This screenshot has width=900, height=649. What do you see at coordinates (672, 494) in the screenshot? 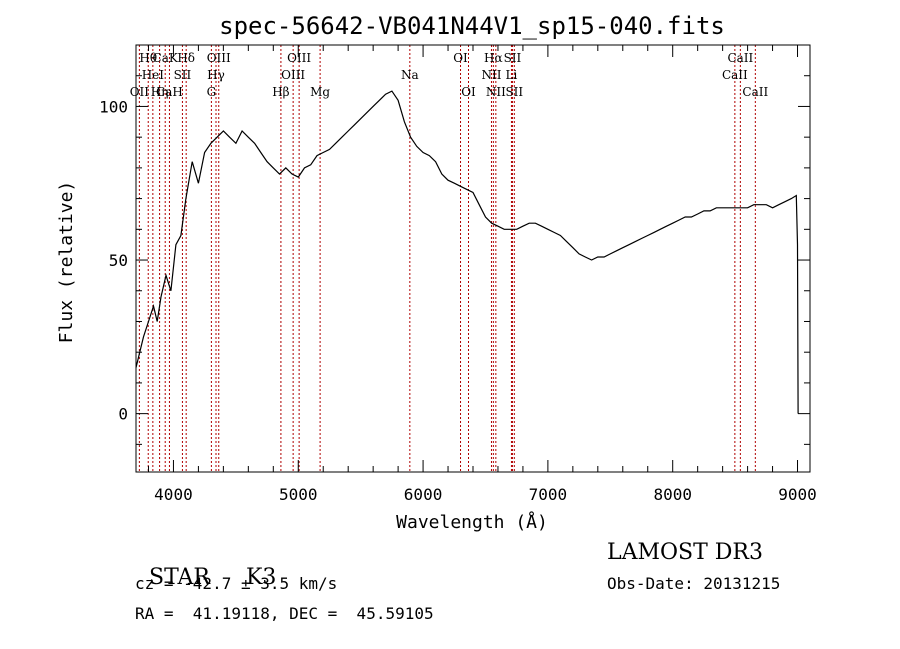
I see `x-tick-label: 8000` at bounding box center [672, 494].